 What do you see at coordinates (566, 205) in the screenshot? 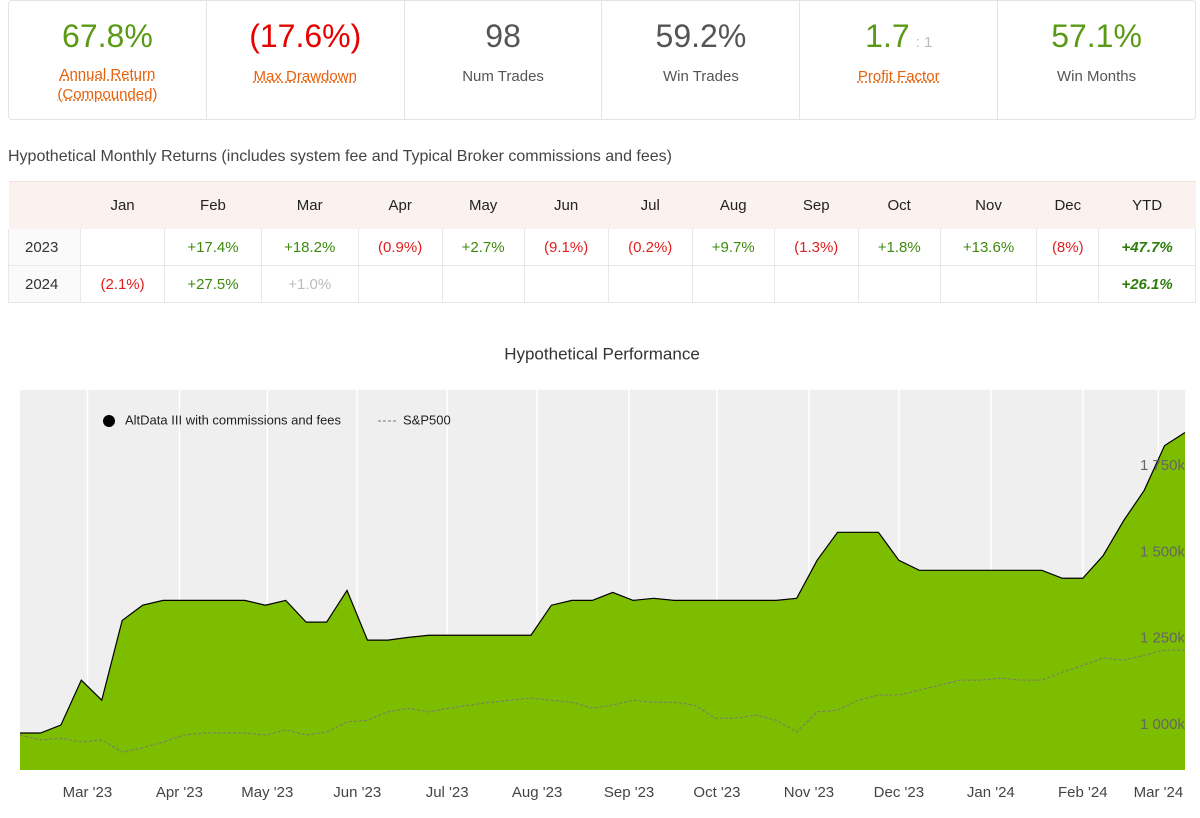
I see `header-cell: Jun` at bounding box center [566, 205].